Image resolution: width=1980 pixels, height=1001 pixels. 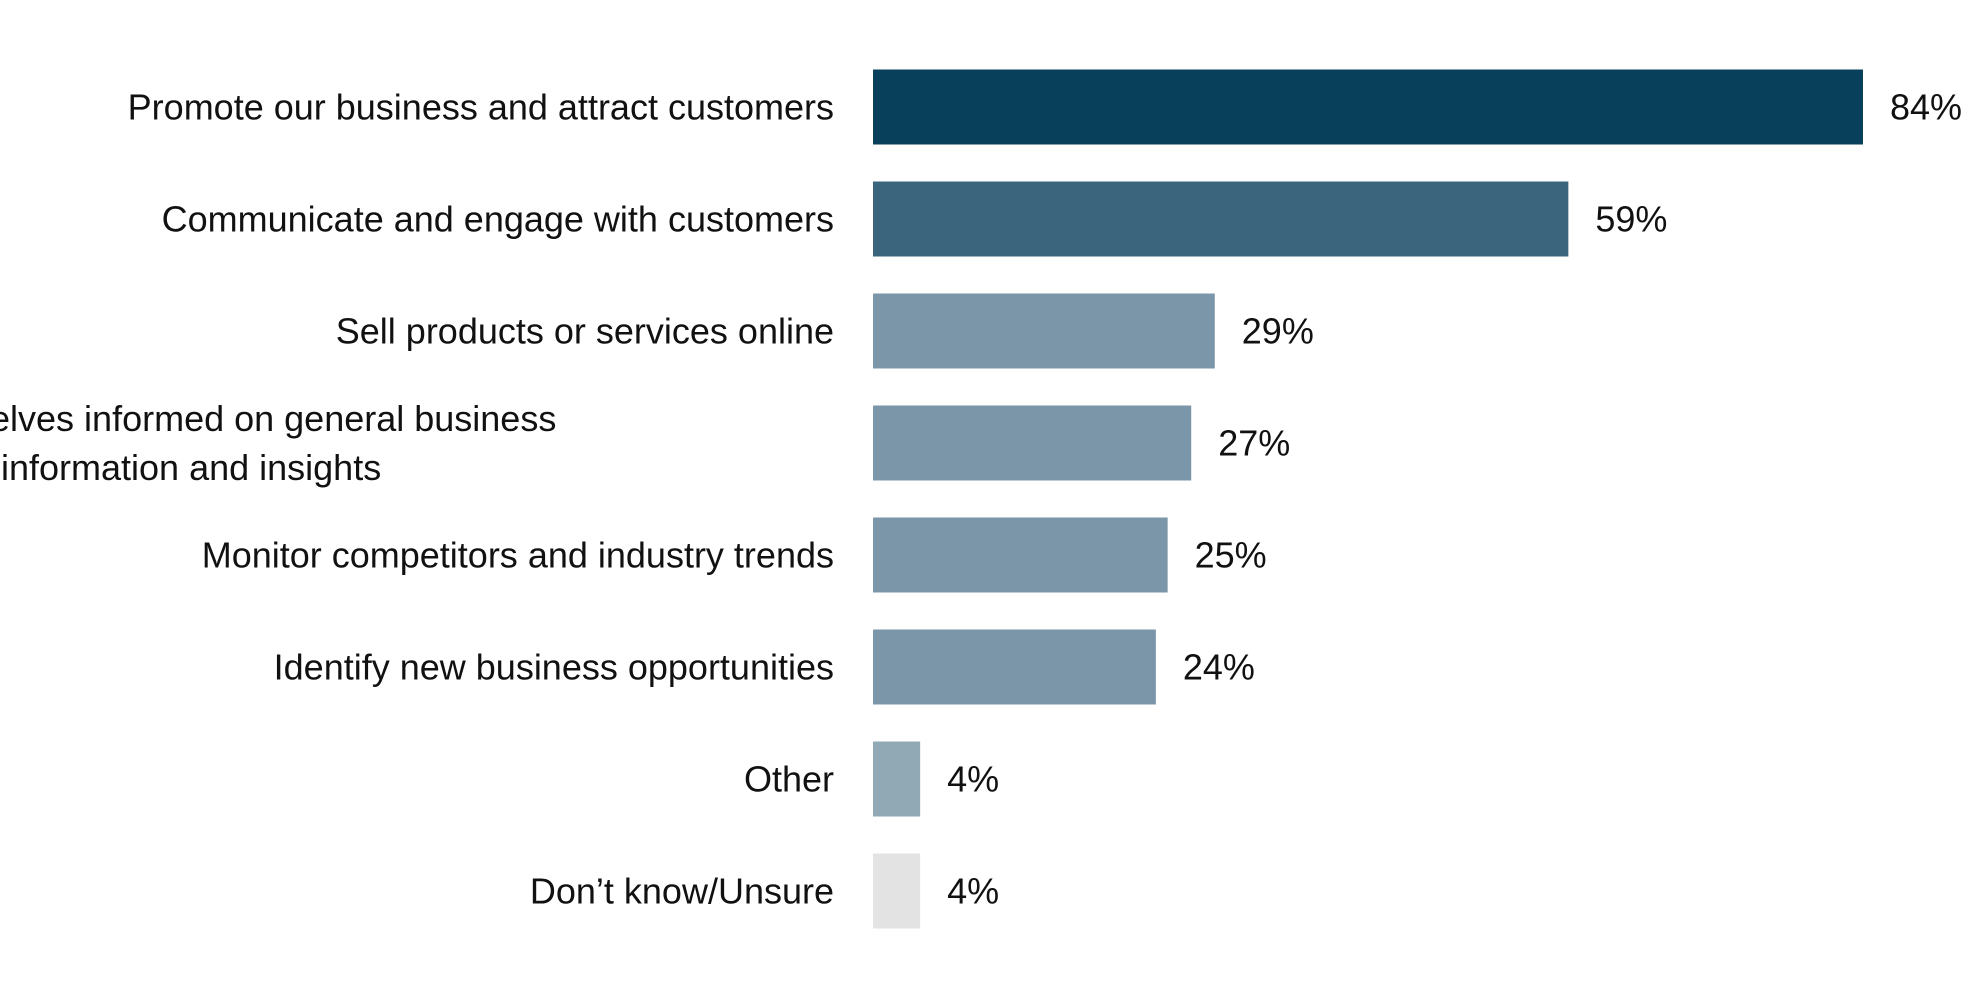 I want to click on category-label-2-line-0: Sell products or services online, so click(x=585, y=331).